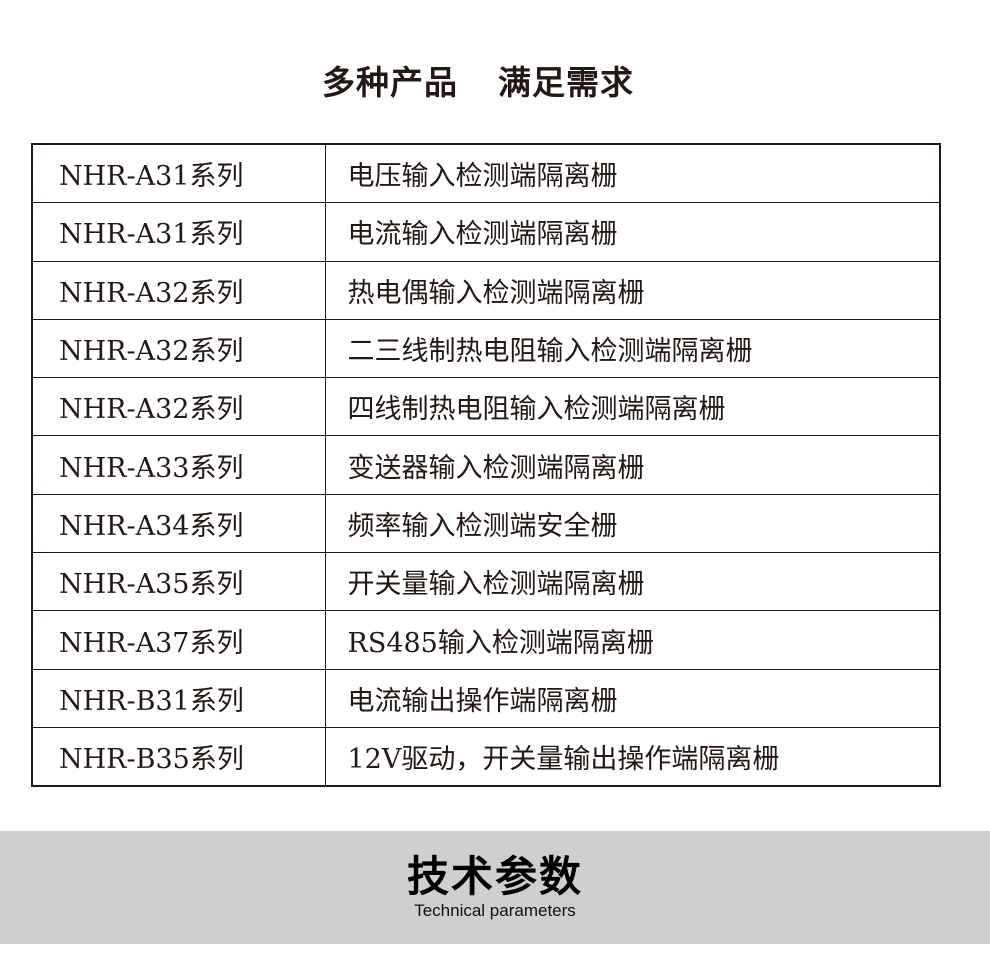  I want to click on table-row: NHR-B31系列 电流输出操作端隔离栅, so click(486, 698).